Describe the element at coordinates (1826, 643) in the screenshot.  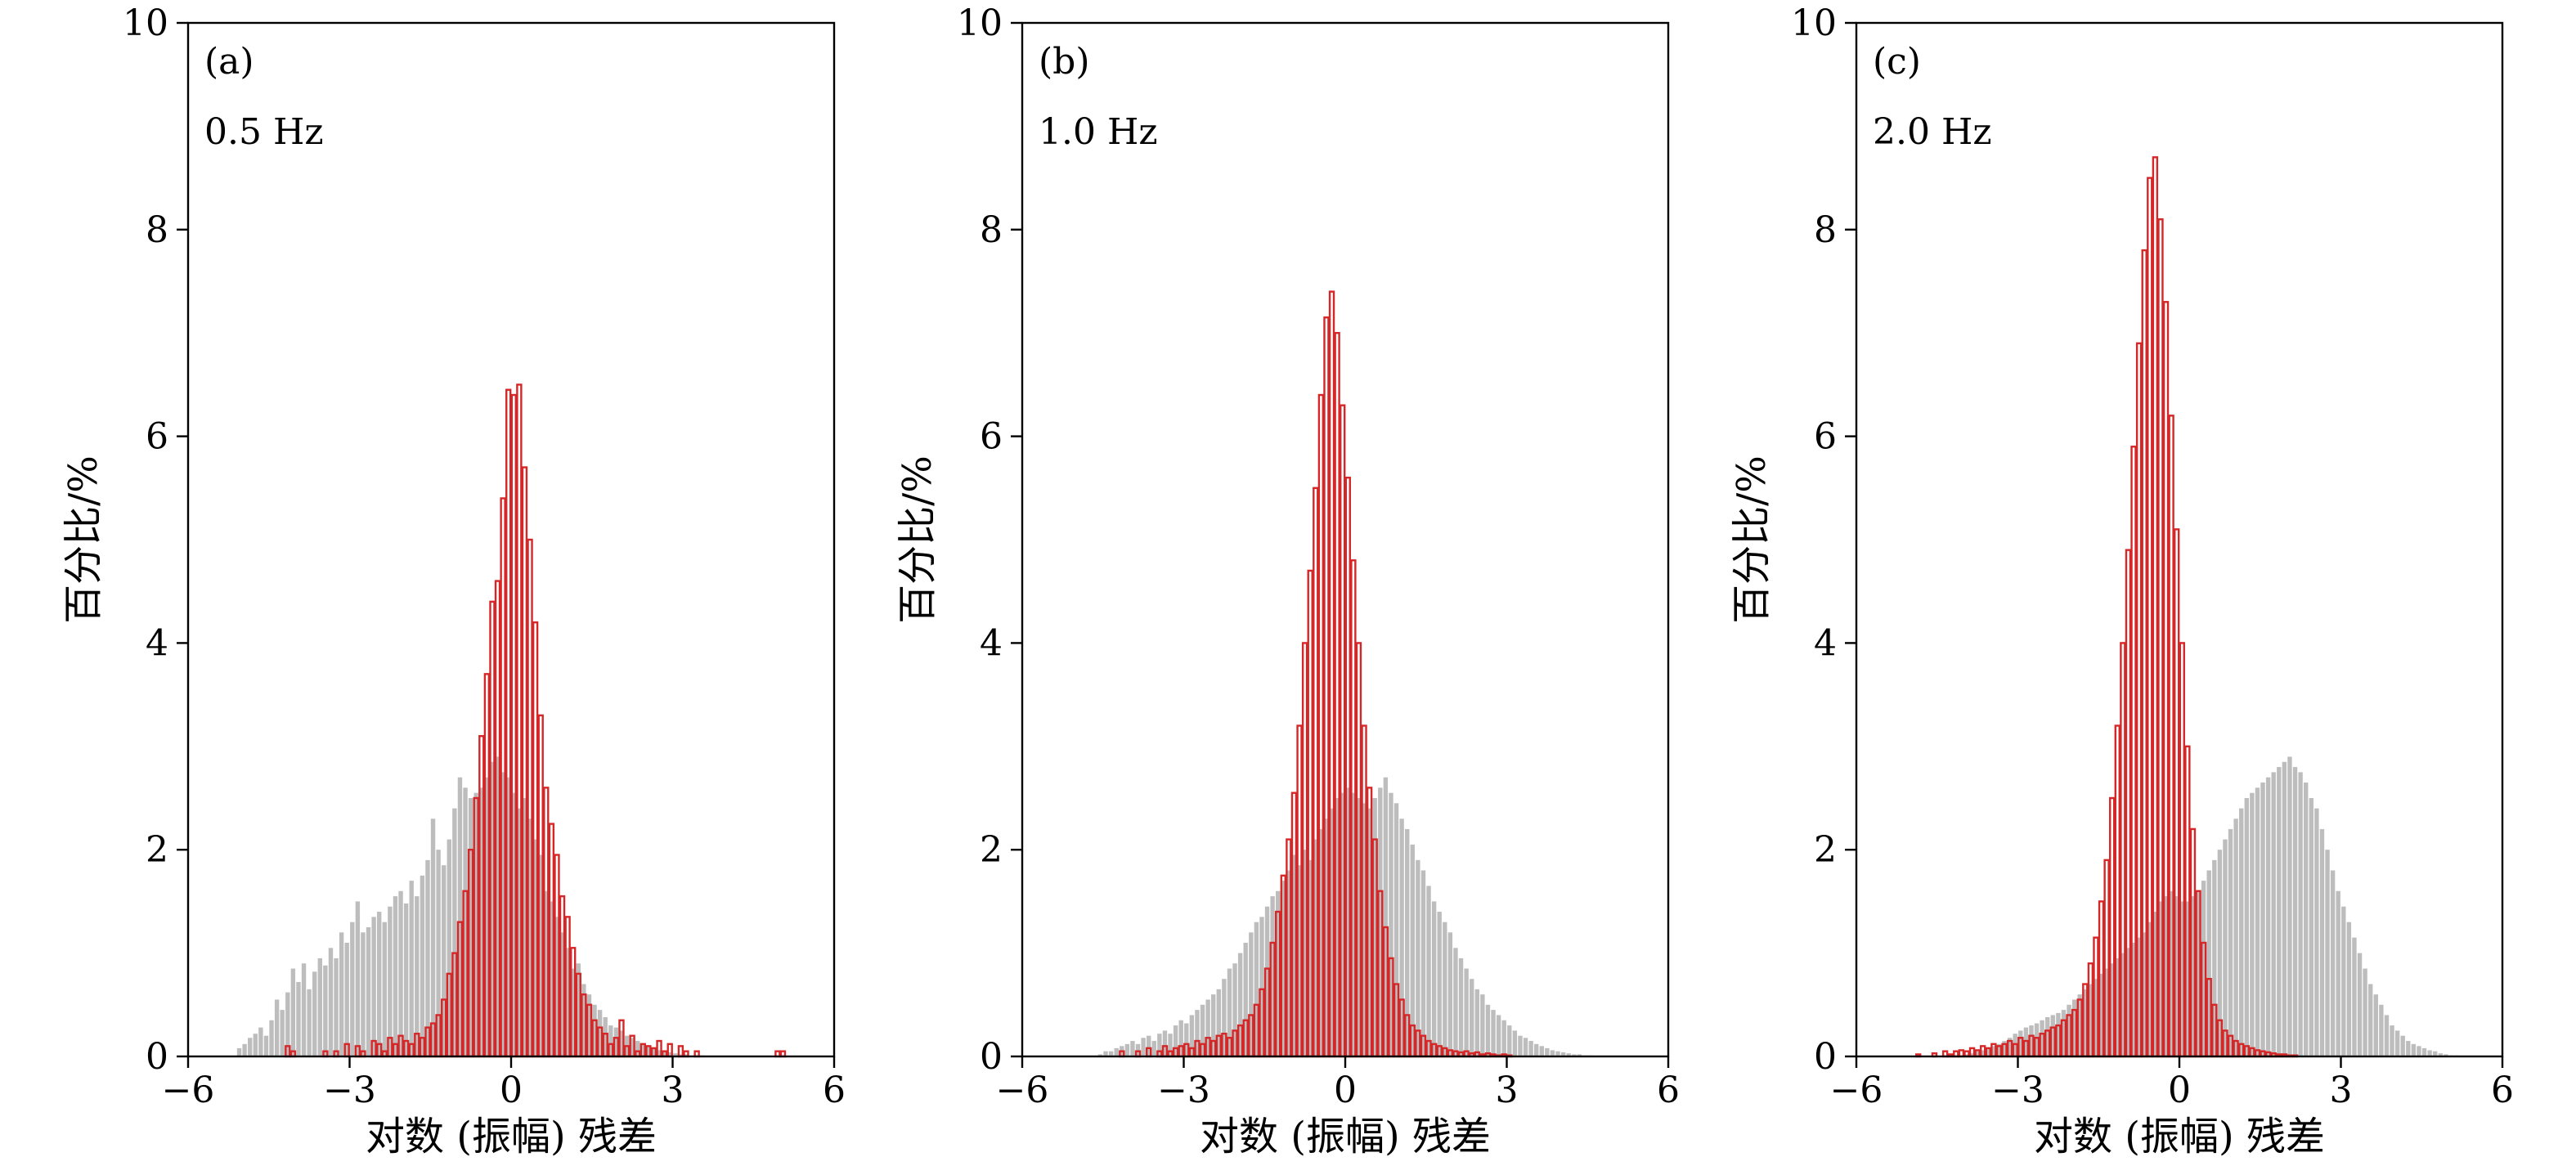
I see `y-tick-label: 4` at that location.